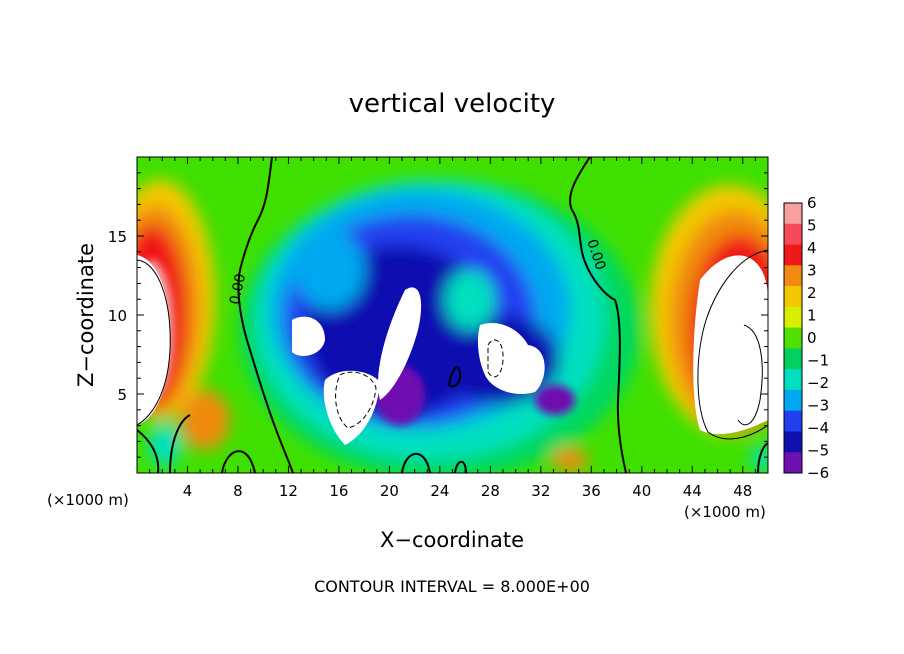 The height and width of the screenshot is (654, 904). Describe the element at coordinates (389, 491) in the screenshot. I see `x-tick-label: 20` at that location.